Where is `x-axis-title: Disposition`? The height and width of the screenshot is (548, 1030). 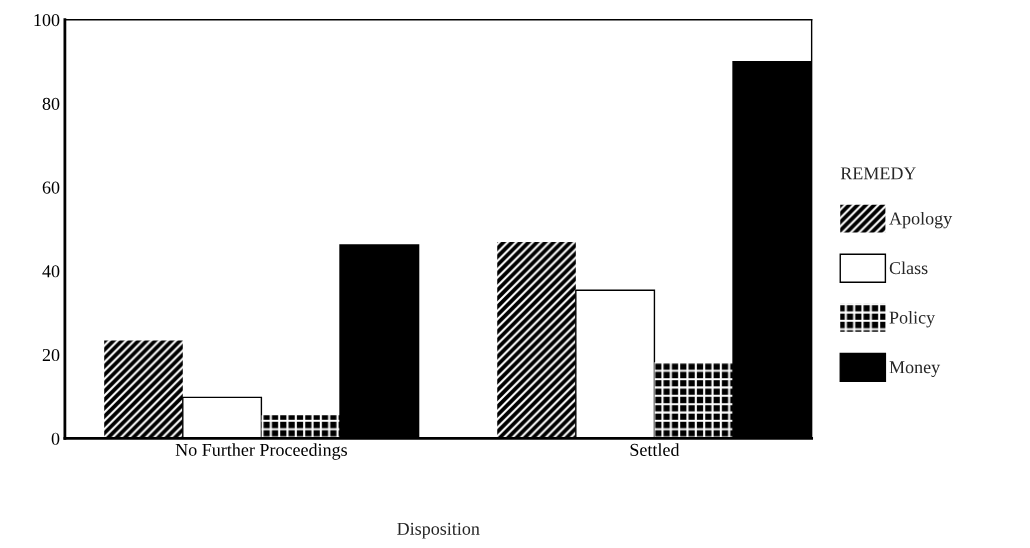 x-axis-title: Disposition is located at coordinates (438, 530).